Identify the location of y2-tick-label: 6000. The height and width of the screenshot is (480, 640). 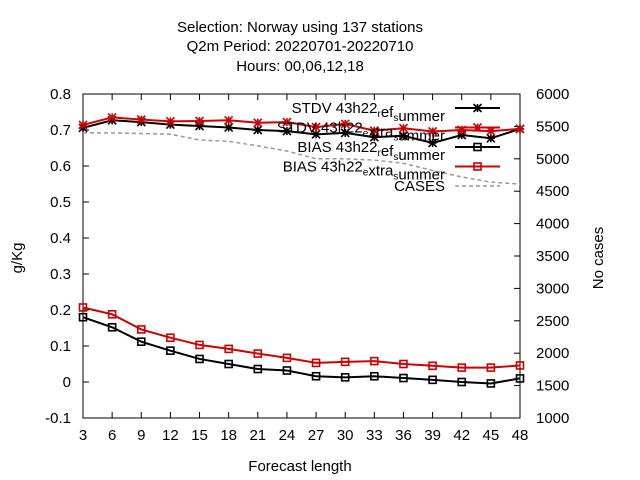
(552, 94).